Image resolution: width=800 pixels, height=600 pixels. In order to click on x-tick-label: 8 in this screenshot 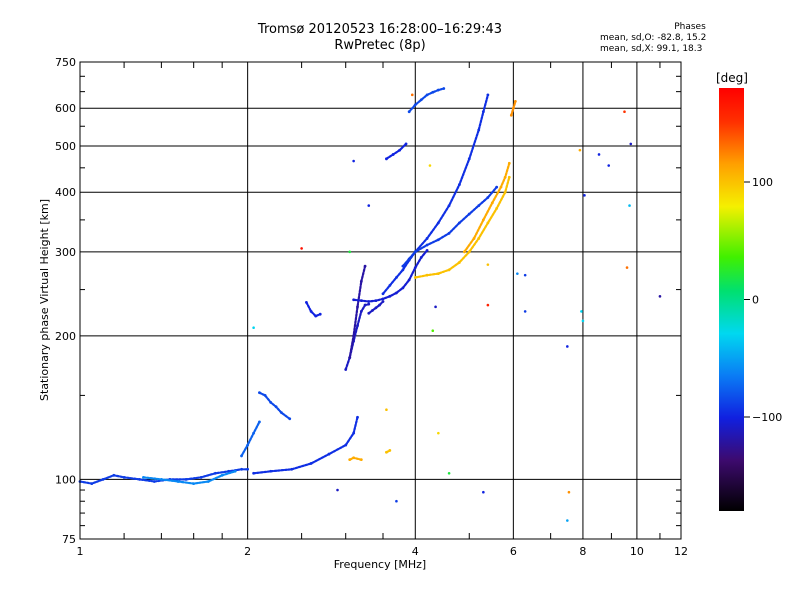, I will do `click(582, 551)`.